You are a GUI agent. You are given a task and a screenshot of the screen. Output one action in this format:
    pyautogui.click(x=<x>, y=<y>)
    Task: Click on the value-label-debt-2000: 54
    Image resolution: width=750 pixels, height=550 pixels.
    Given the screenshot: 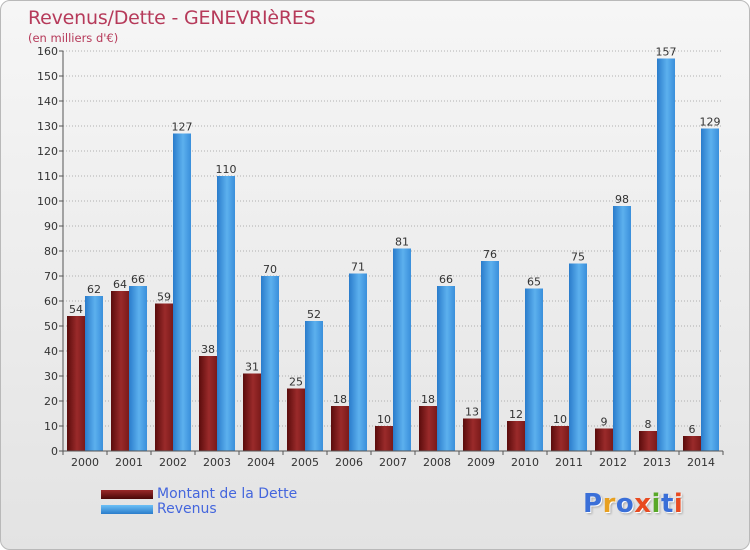 What is the action you would take?
    pyautogui.click(x=76, y=309)
    